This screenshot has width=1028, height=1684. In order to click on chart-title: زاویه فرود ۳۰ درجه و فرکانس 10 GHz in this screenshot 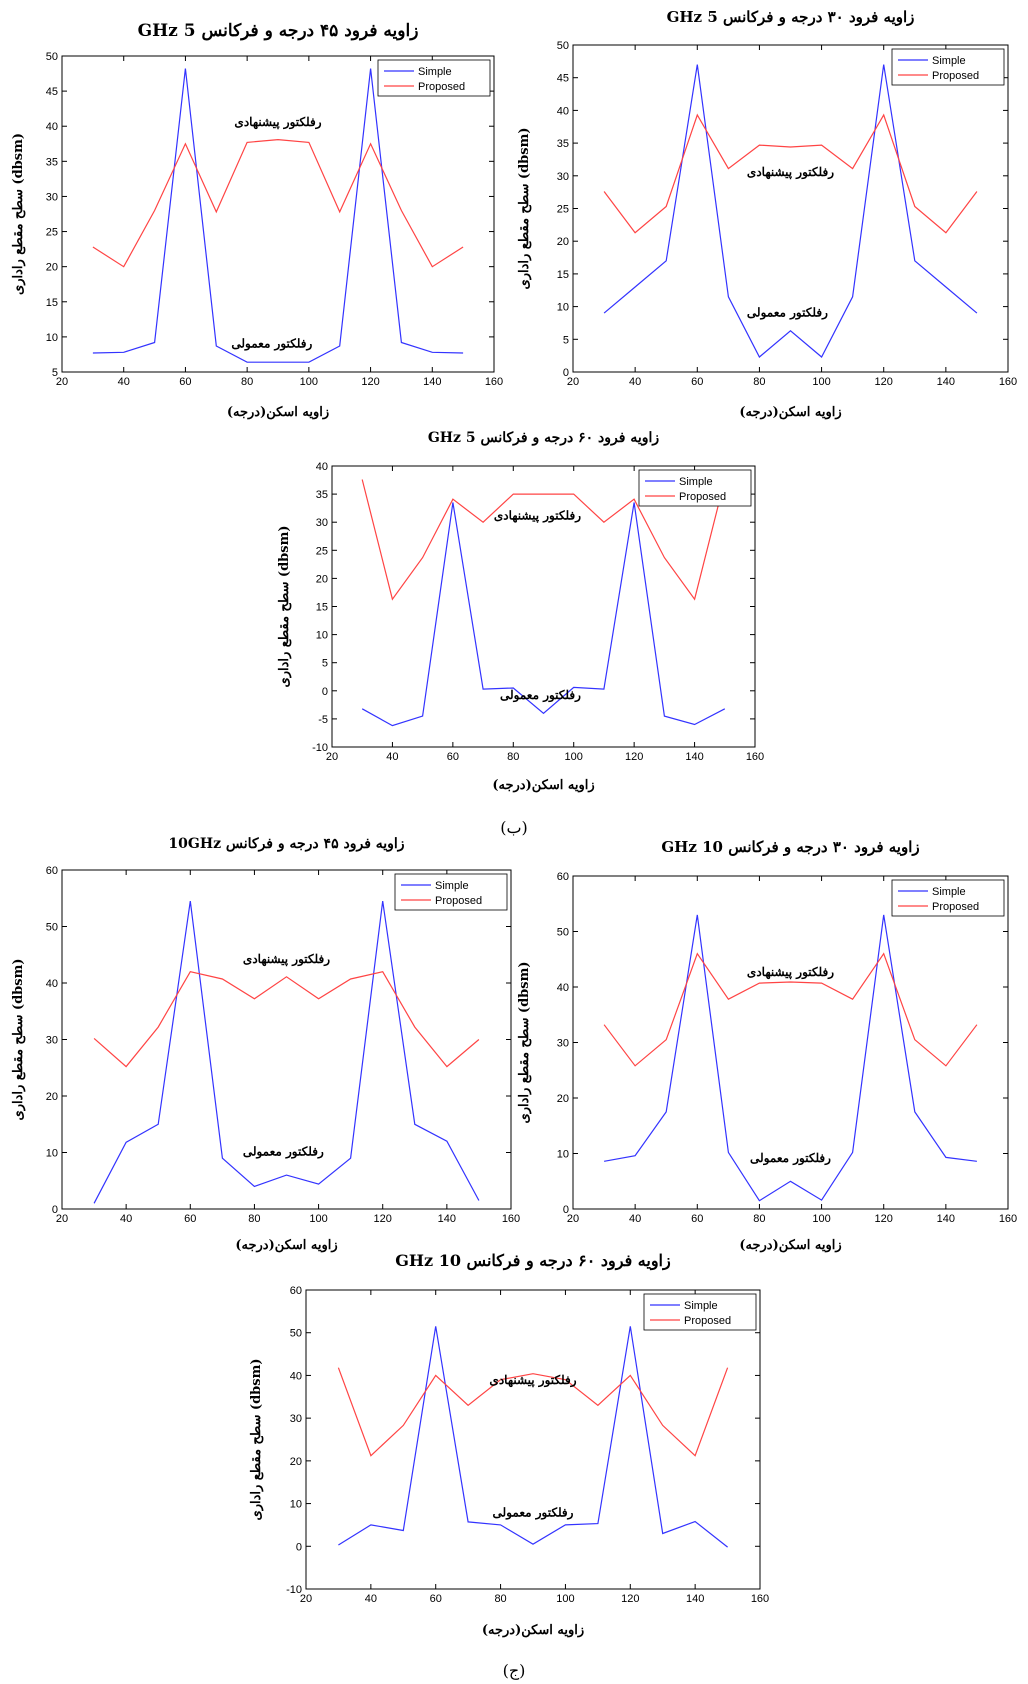, I will do `click(790, 847)`.